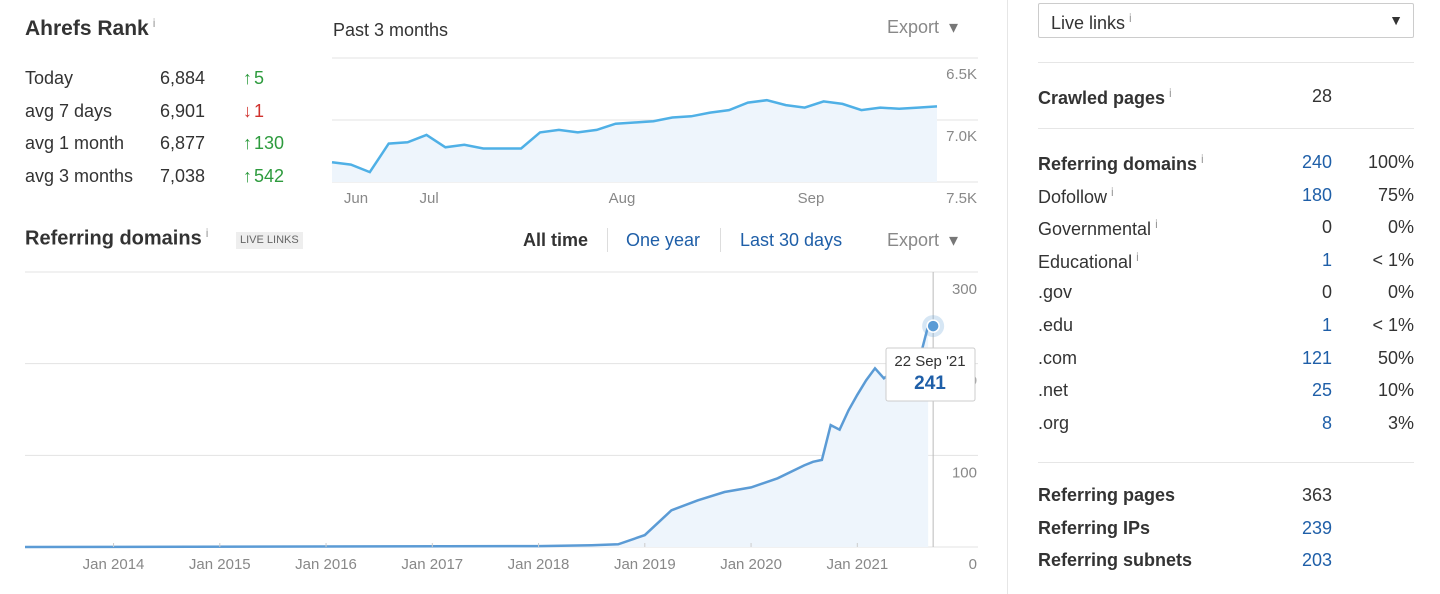 Image resolution: width=1440 pixels, height=594 pixels. What do you see at coordinates (1396, 20) in the screenshot?
I see `dropdown-arrow: ▼` at bounding box center [1396, 20].